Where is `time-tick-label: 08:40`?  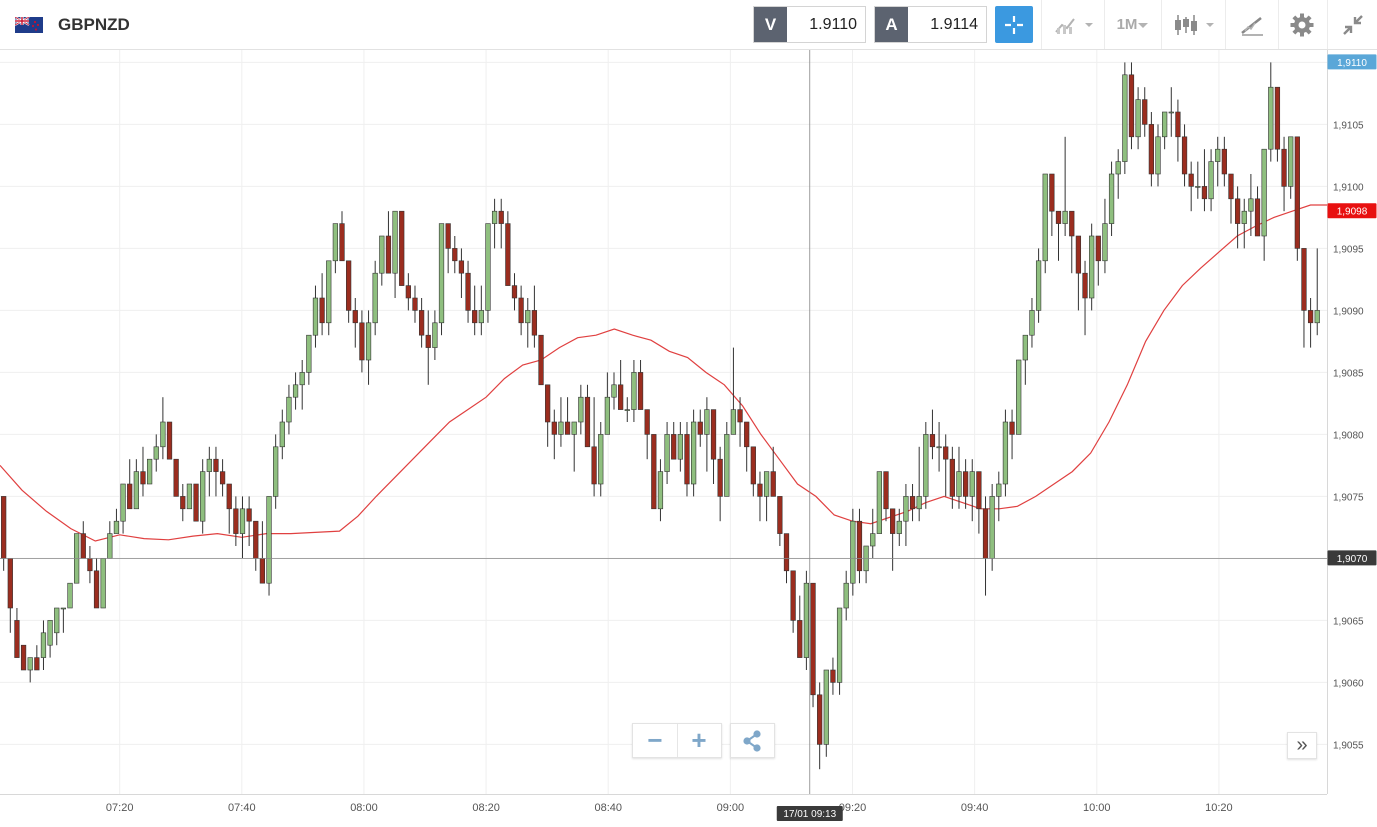 time-tick-label: 08:40 is located at coordinates (608, 808).